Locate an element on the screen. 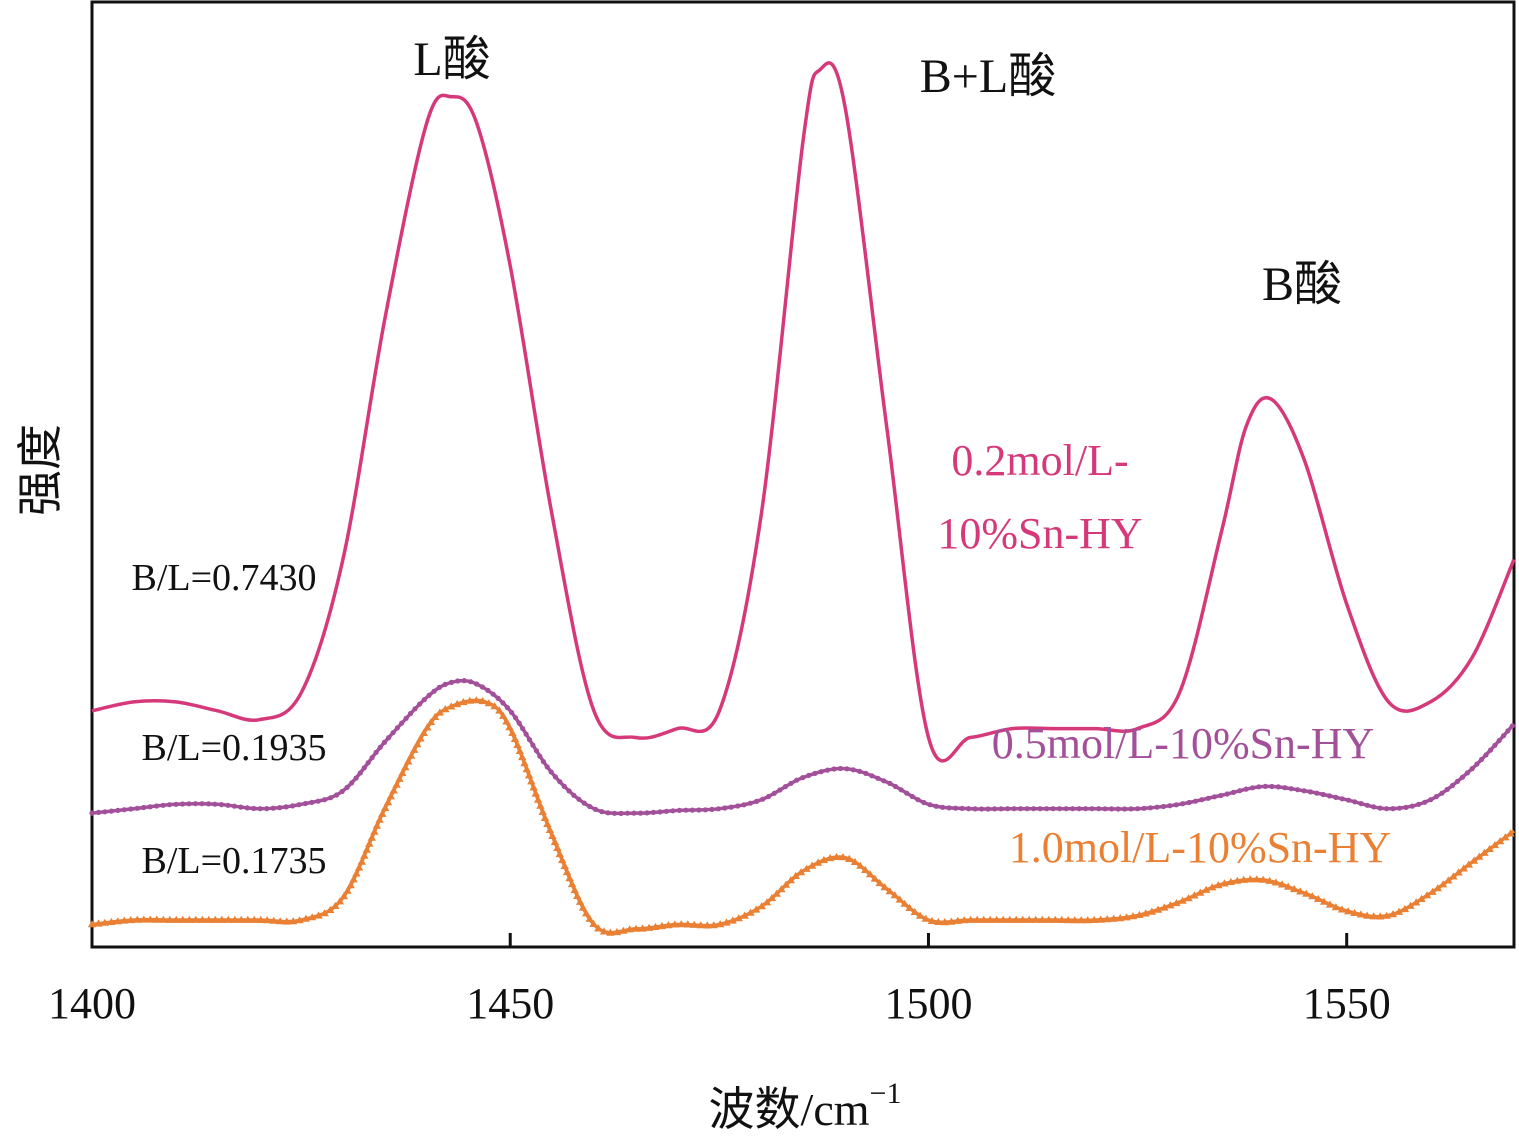  ratio-label-3: B/L=0.1735 is located at coordinates (233, 861).